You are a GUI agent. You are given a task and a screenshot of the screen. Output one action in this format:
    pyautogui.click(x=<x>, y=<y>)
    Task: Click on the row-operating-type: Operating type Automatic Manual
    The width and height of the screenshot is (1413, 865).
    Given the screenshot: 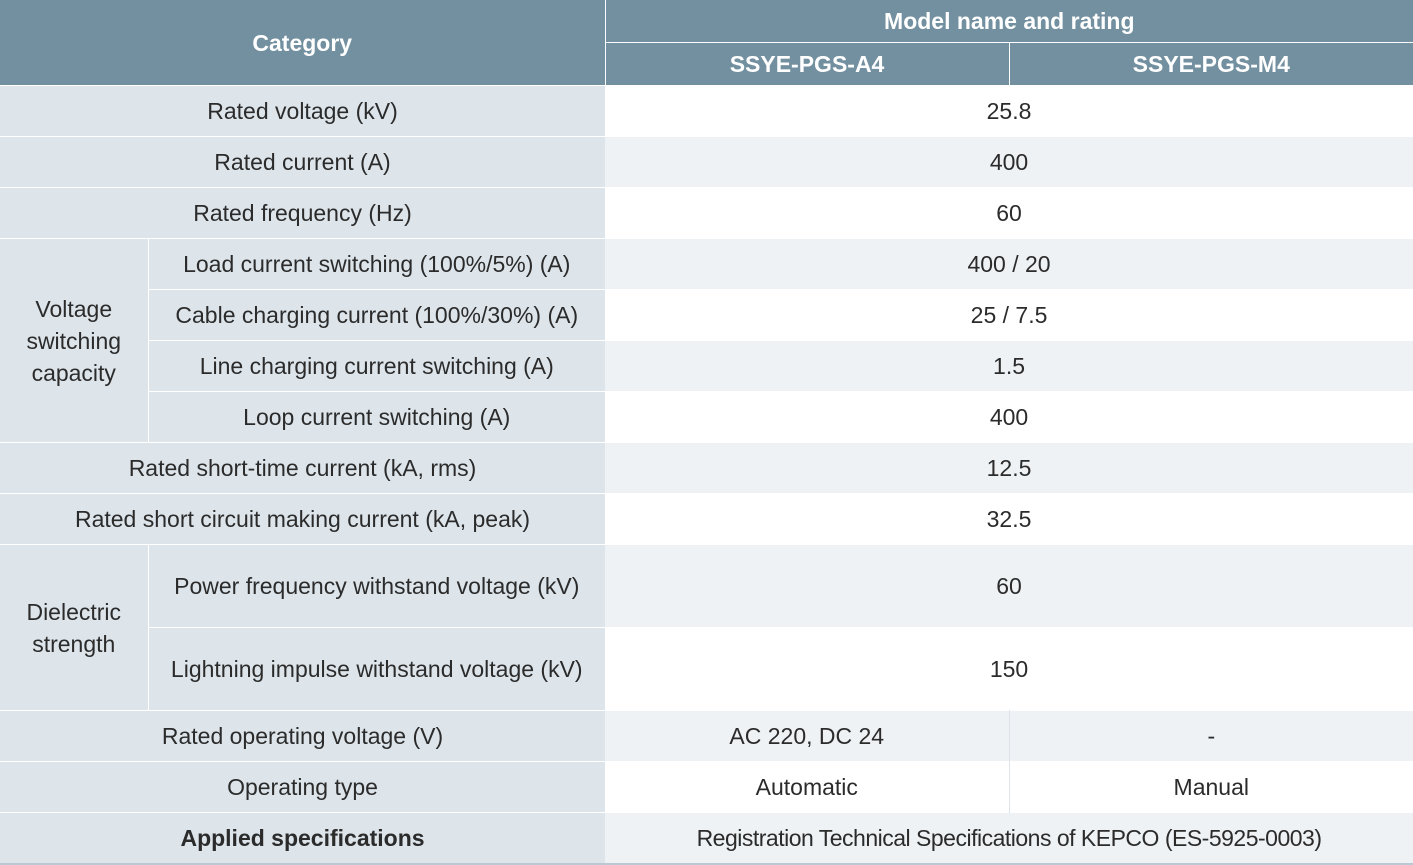 What is the action you would take?
    pyautogui.click(x=706, y=787)
    